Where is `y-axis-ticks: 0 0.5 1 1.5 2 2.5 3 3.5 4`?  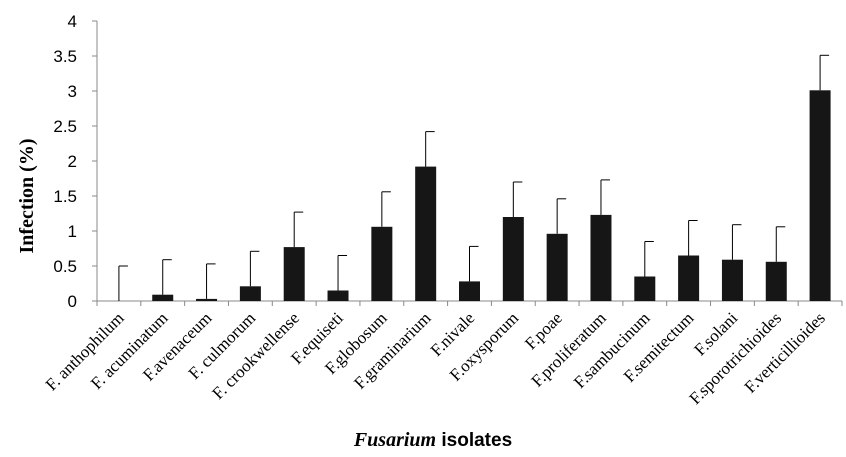
y-axis-ticks: 0 0.5 1 1.5 2 2.5 3 3.5 4 is located at coordinates (75, 161).